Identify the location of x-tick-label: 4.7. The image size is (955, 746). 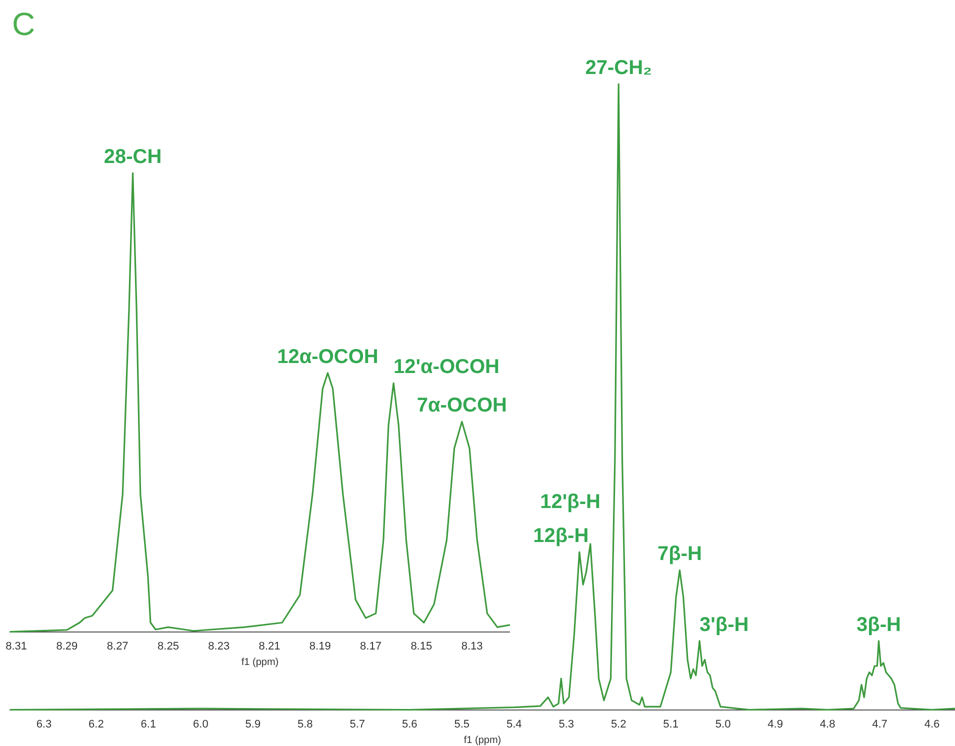
(880, 724).